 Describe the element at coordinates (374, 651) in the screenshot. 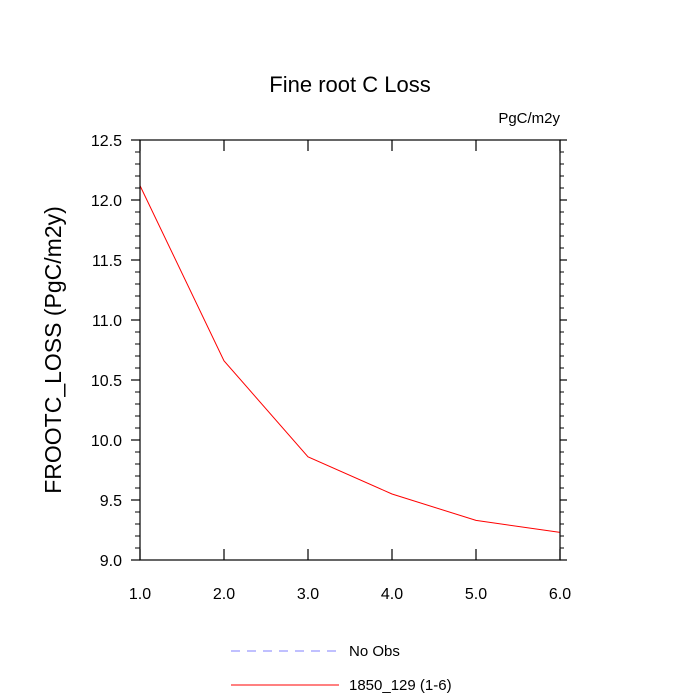

I see `legend-label-no-obs: No Obs` at that location.